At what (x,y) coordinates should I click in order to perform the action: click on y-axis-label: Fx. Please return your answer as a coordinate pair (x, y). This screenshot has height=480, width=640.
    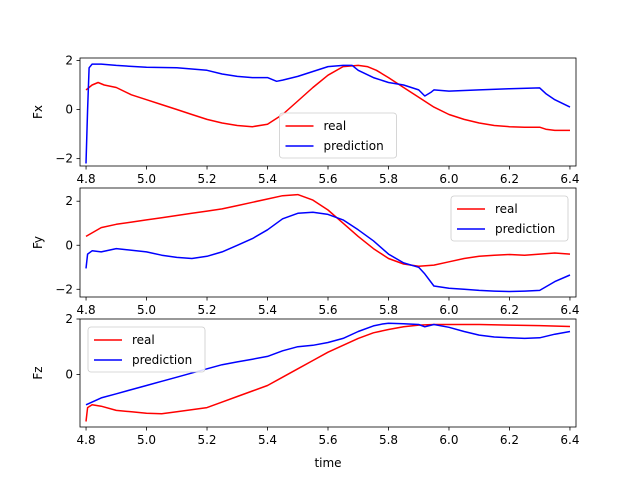
    Looking at the image, I should click on (38, 112).